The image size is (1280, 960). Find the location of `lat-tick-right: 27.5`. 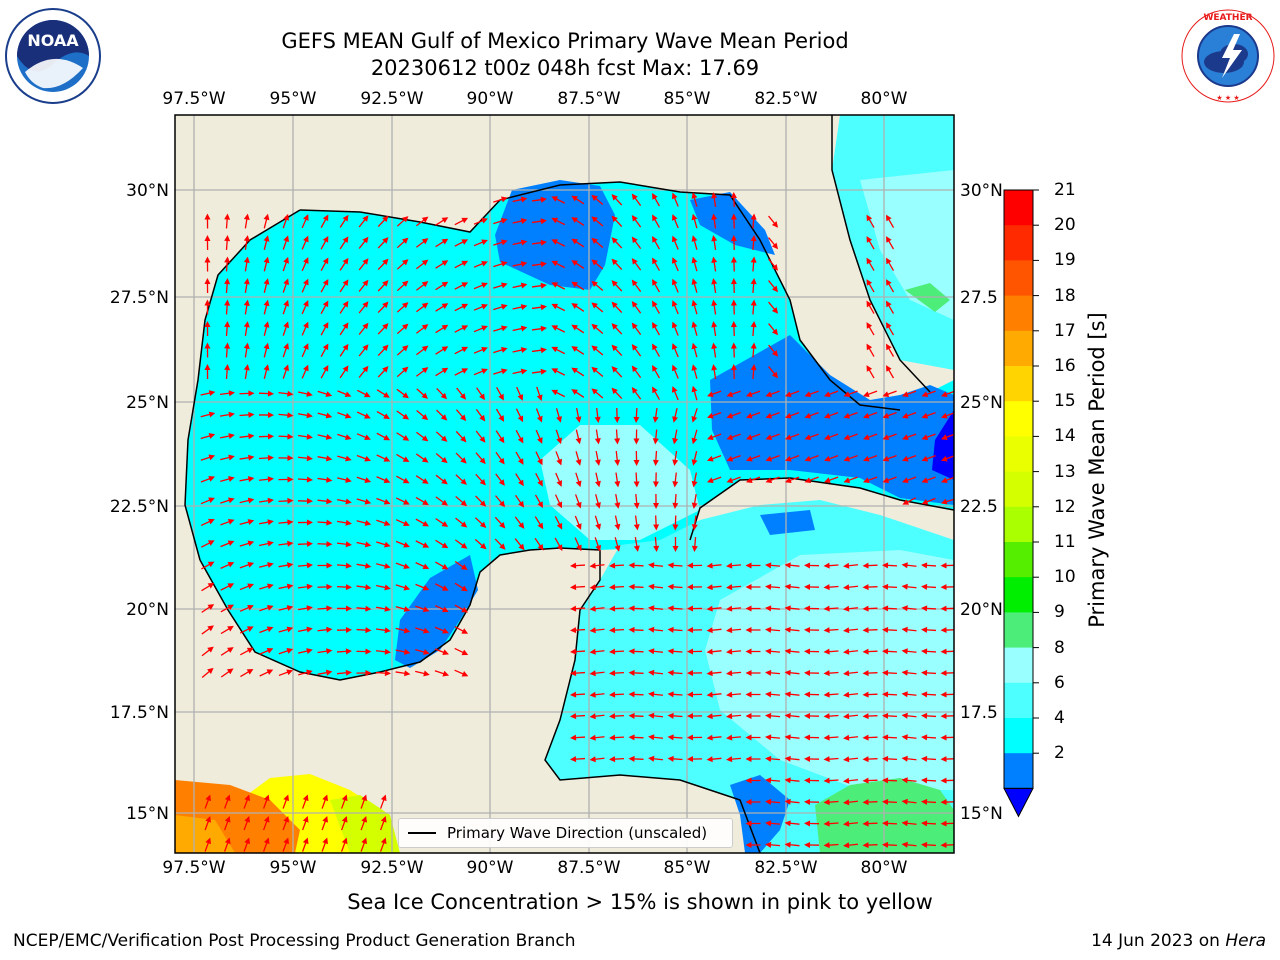

lat-tick-right: 27.5 is located at coordinates (979, 298).